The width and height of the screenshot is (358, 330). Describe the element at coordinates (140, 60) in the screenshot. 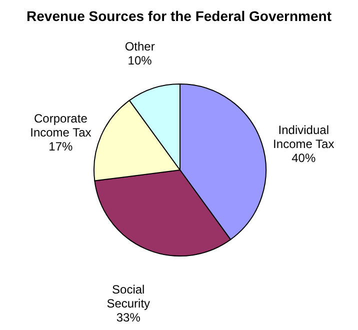

I see `data-label: 10%` at that location.